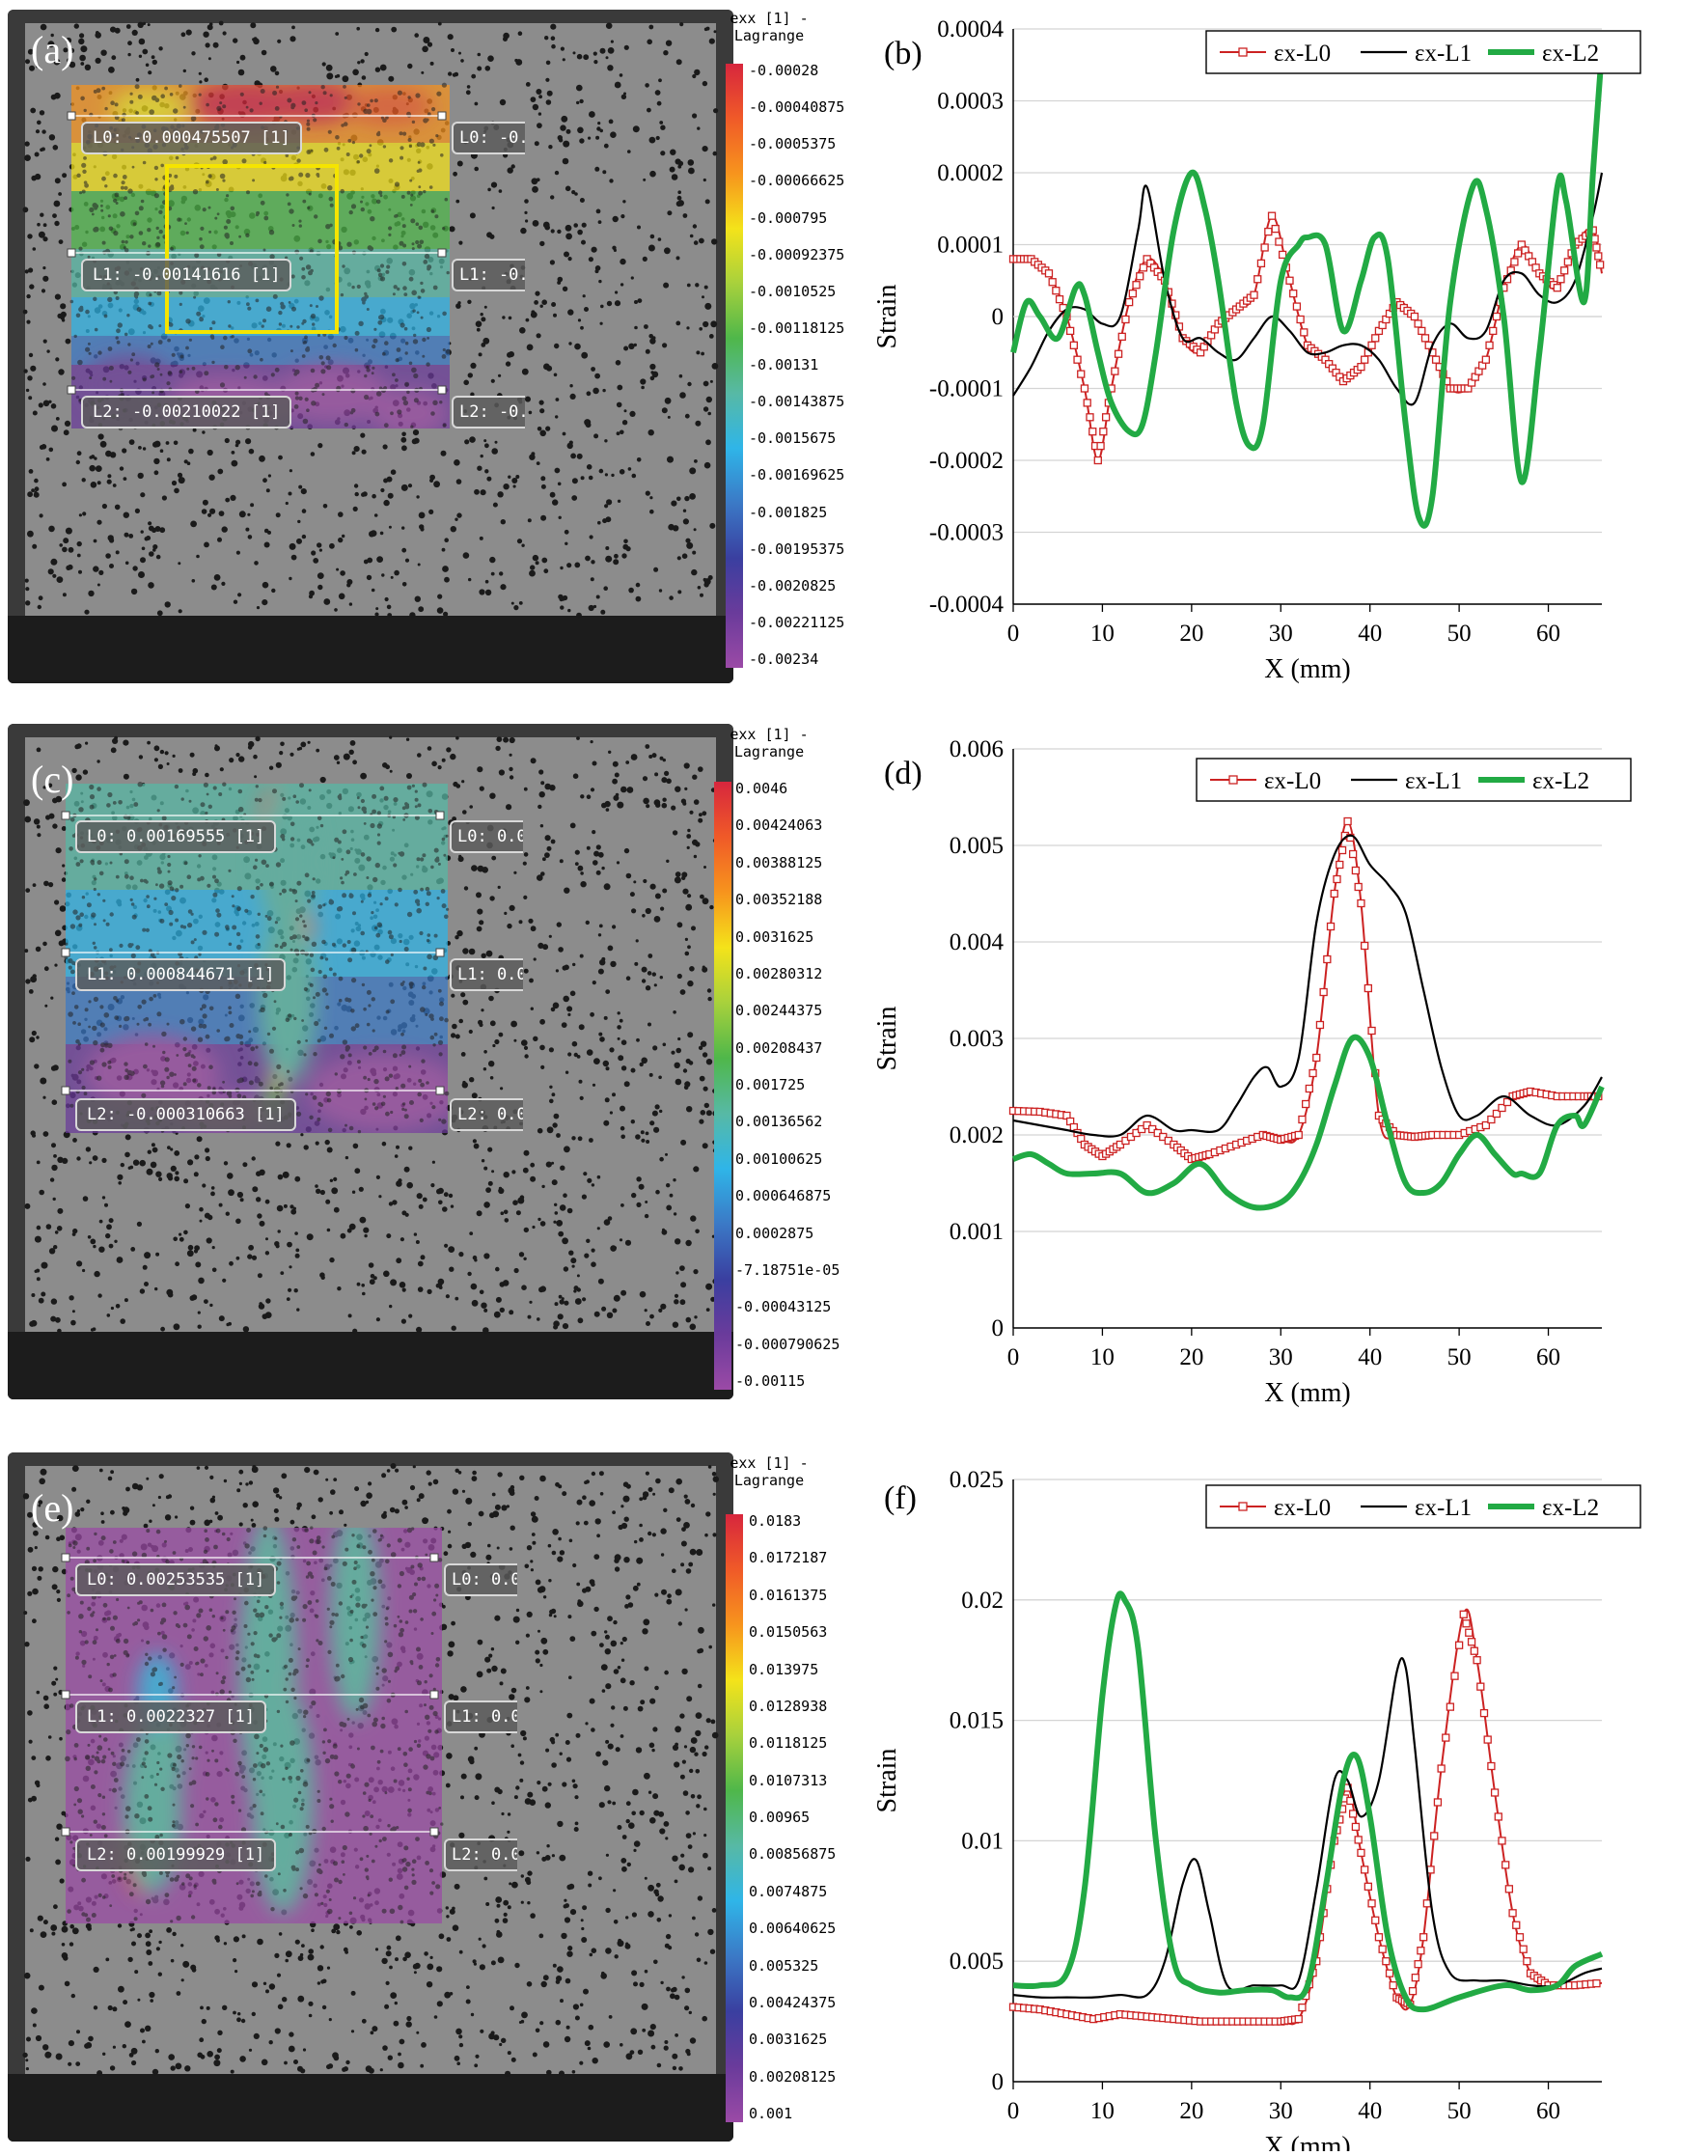 The height and width of the screenshot is (2156, 1708). I want to click on y-tick-label: 0.0004, so click(970, 29).